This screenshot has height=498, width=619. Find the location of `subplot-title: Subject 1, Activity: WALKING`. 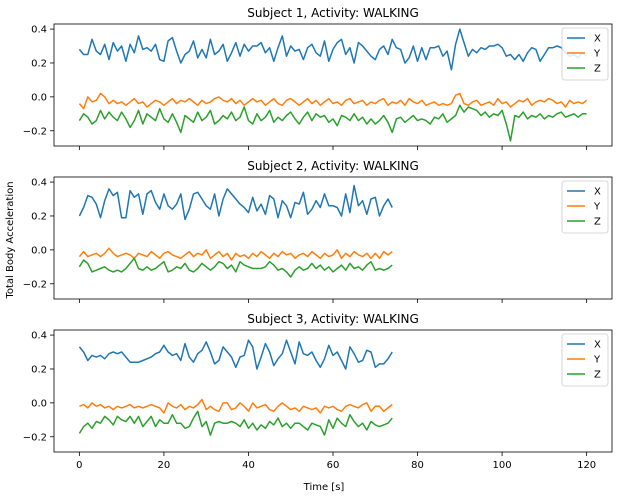

subplot-title: Subject 1, Activity: WALKING is located at coordinates (333, 13).